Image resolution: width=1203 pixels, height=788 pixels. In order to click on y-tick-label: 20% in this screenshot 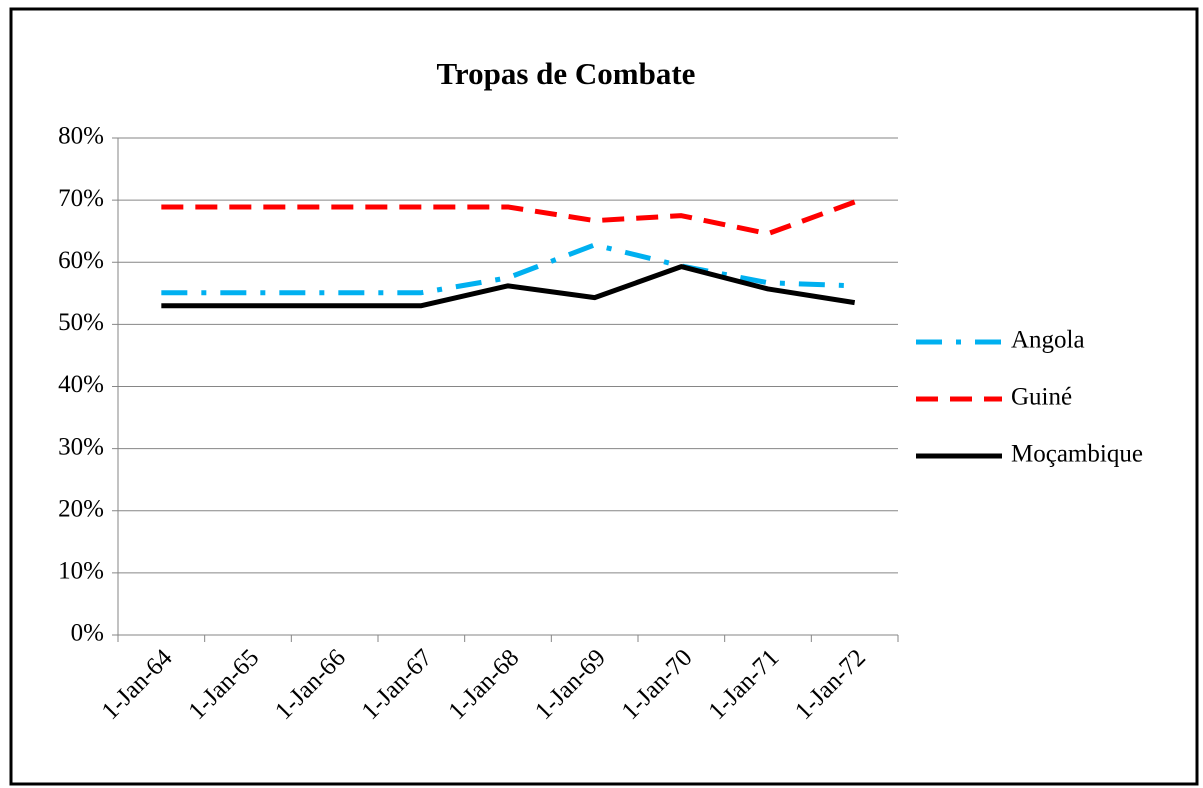, I will do `click(81, 508)`.